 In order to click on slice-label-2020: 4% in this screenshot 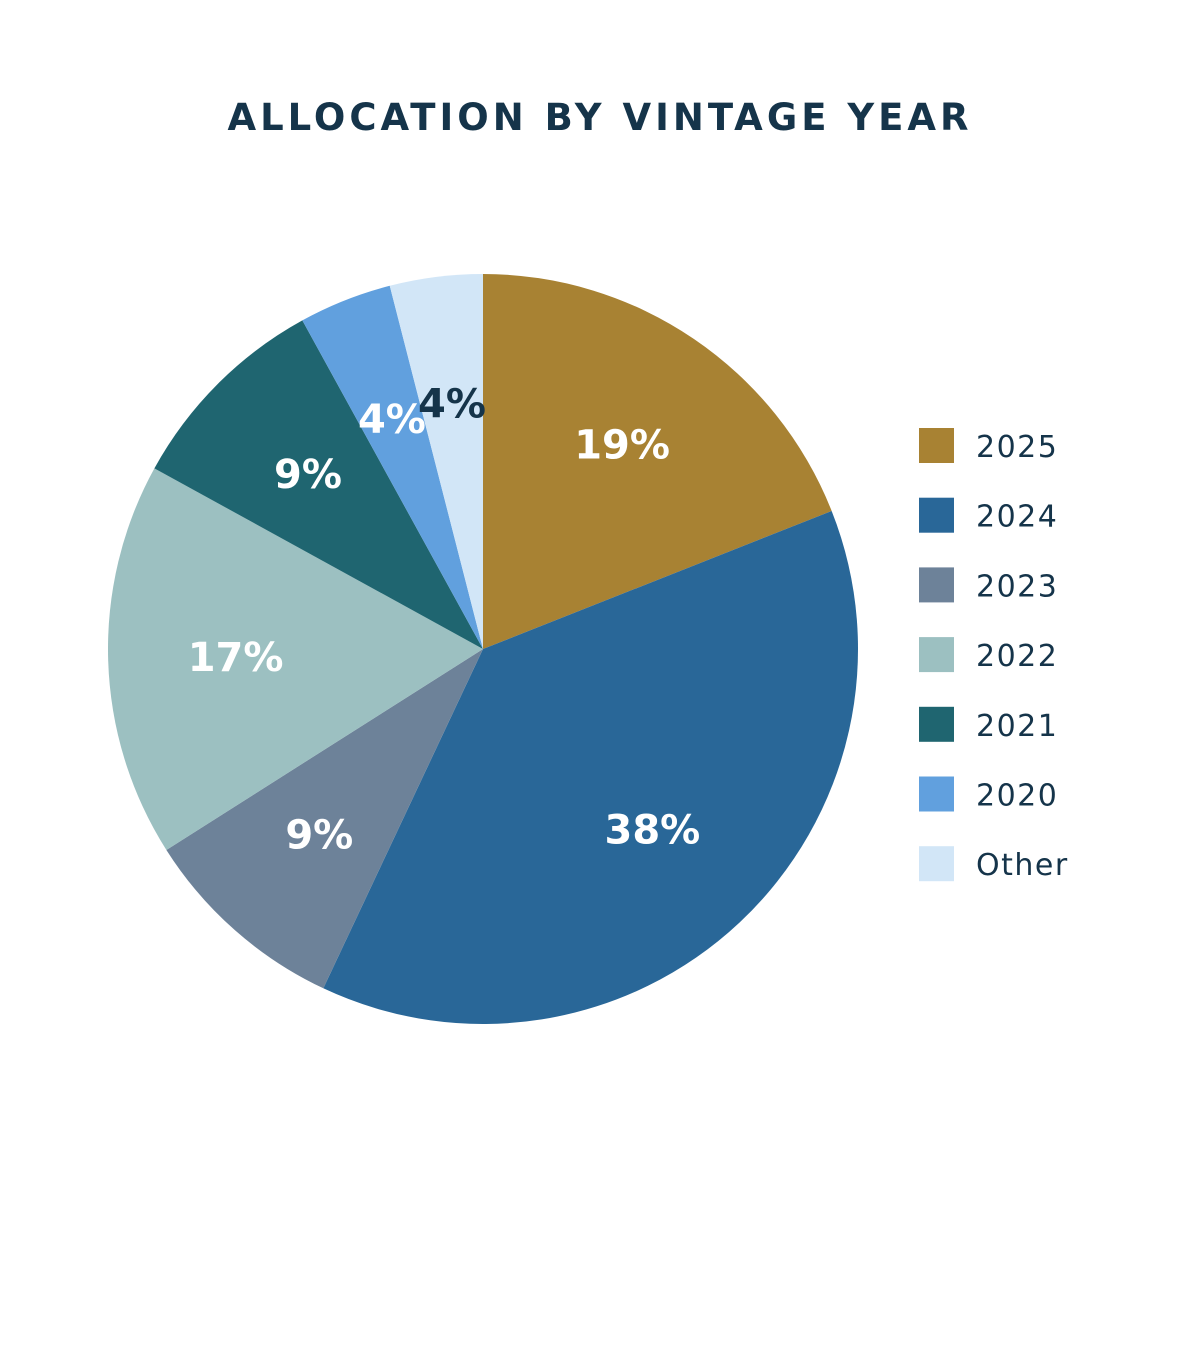, I will do `click(392, 420)`.